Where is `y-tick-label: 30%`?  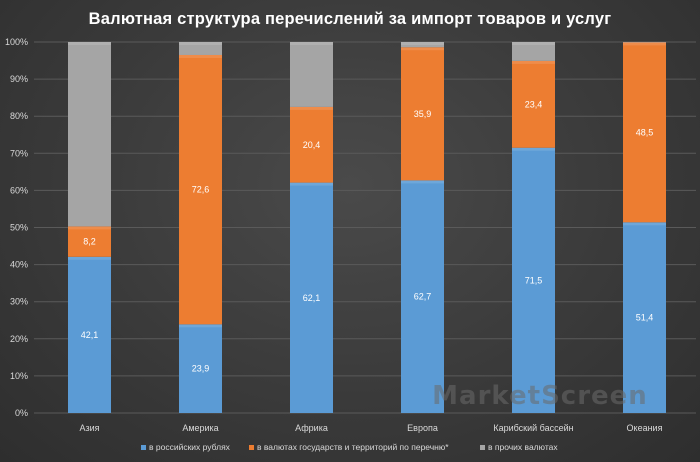
y-tick-label: 30% is located at coordinates (19, 302).